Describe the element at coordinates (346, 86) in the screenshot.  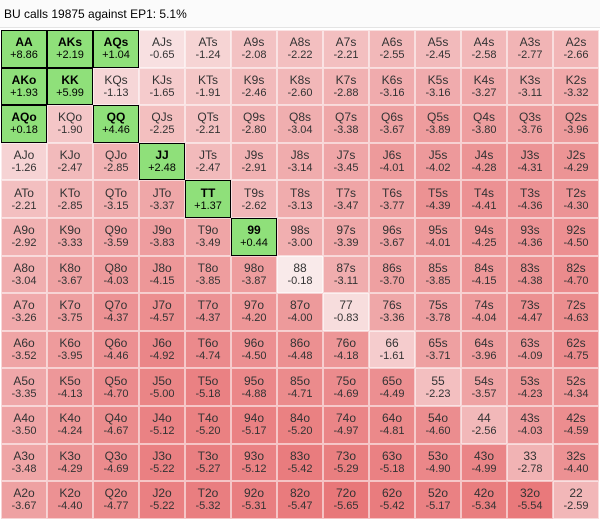
I see `hand-cell: K7s -2.88` at that location.